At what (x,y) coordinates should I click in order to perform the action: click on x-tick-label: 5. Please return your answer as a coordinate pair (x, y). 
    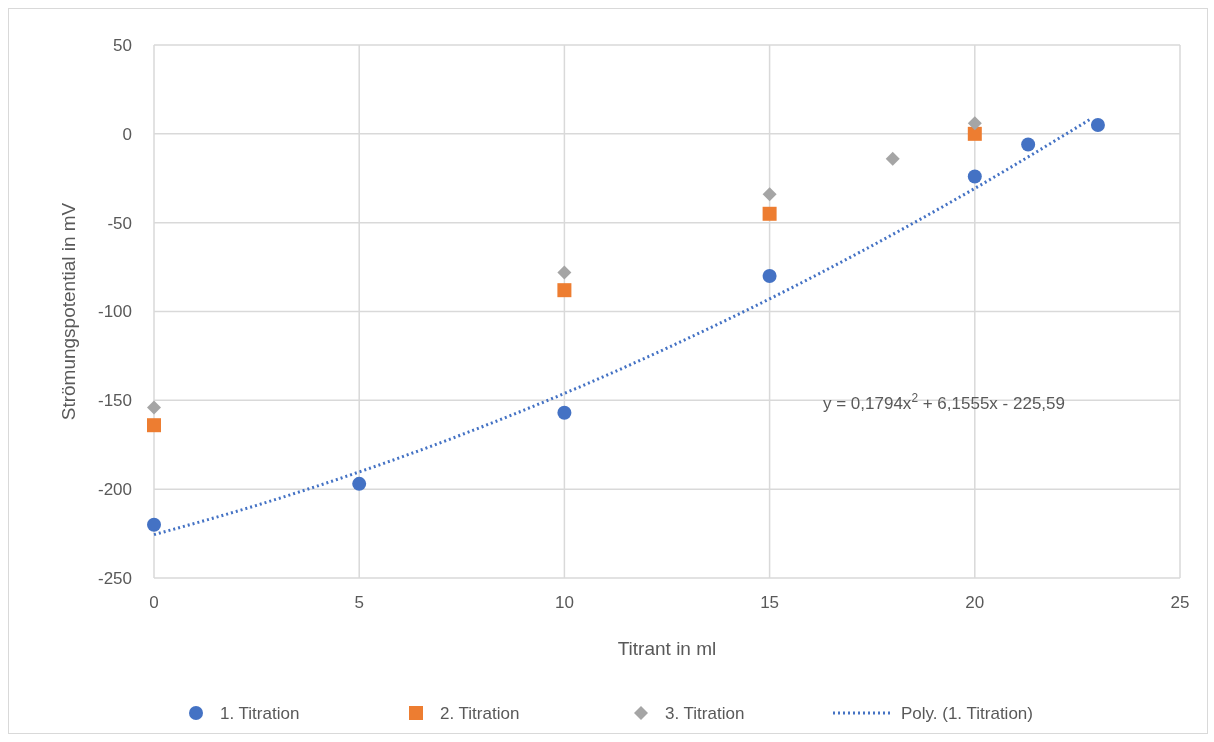
    Looking at the image, I should click on (359, 602).